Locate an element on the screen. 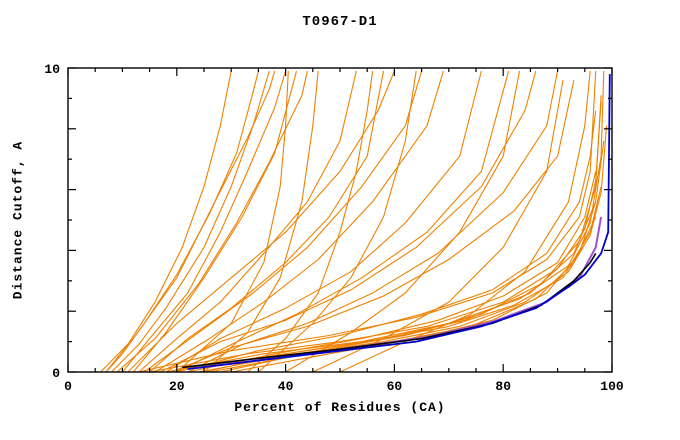  x-tick-label: 80 is located at coordinates (503, 386).